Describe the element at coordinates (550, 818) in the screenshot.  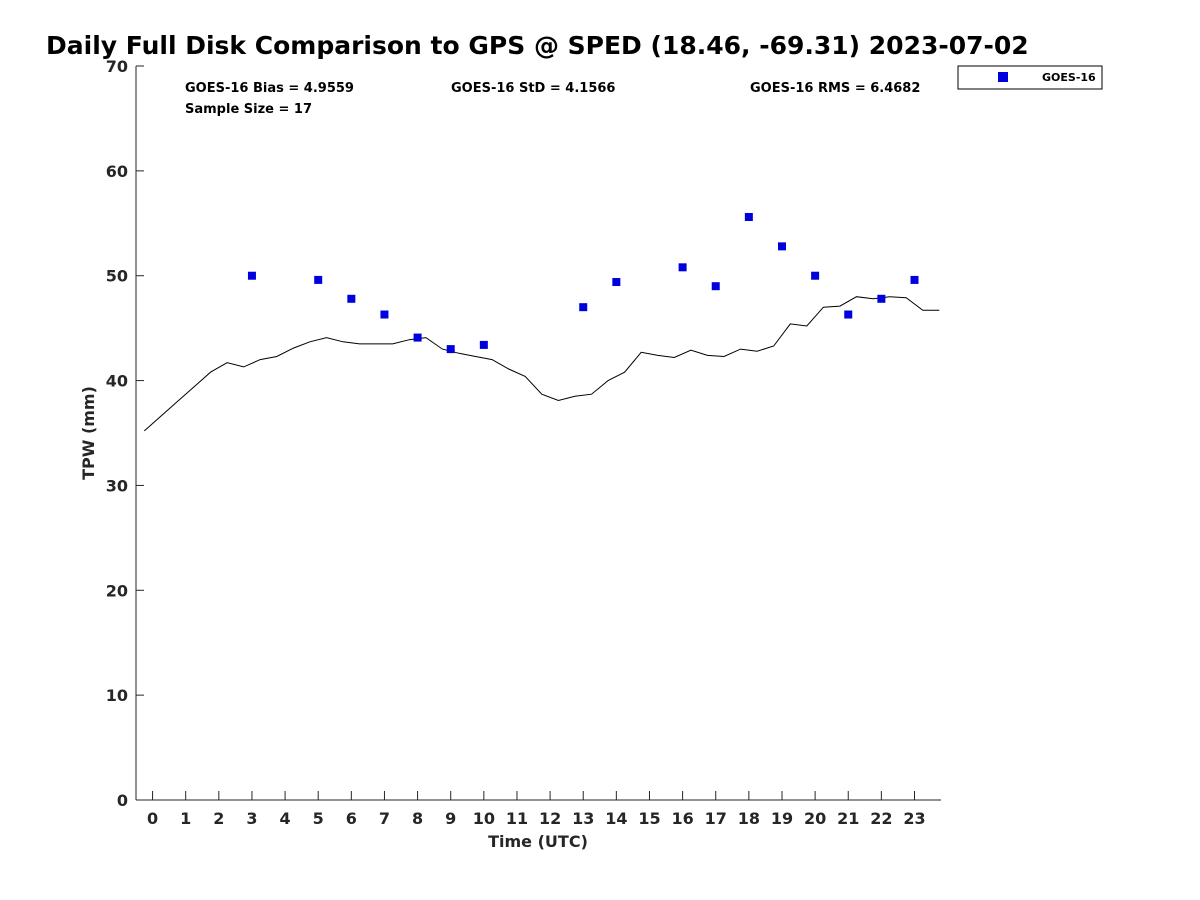
I see `x-tick-label: 12` at that location.